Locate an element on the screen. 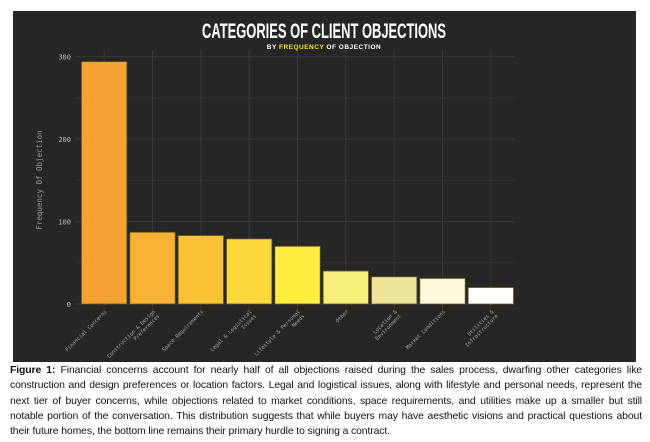 This screenshot has height=442, width=650. x-tick-label: Market Conditions is located at coordinates (426, 330).